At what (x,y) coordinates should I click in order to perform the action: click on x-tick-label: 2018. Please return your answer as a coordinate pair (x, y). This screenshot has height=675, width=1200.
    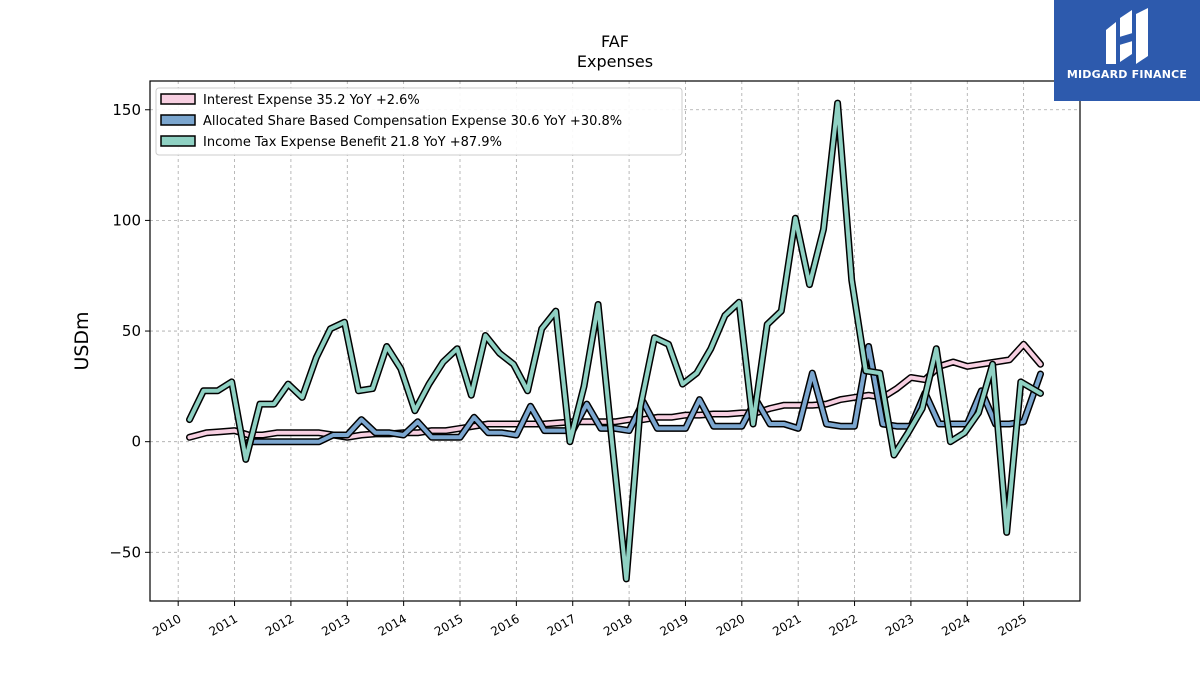
    Looking at the image, I should click on (617, 624).